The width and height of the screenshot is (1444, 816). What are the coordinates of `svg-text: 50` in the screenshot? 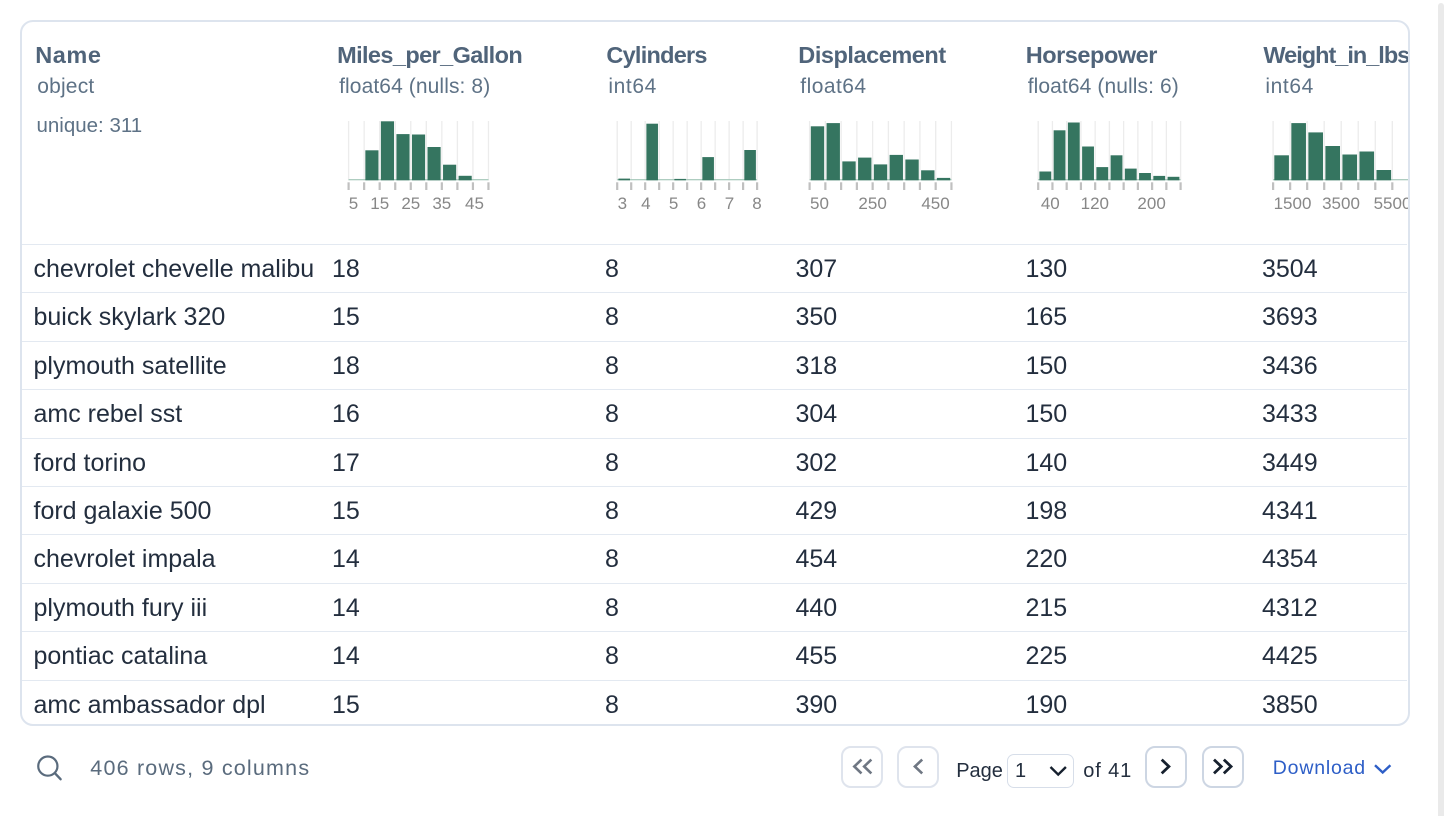 It's located at (819, 203).